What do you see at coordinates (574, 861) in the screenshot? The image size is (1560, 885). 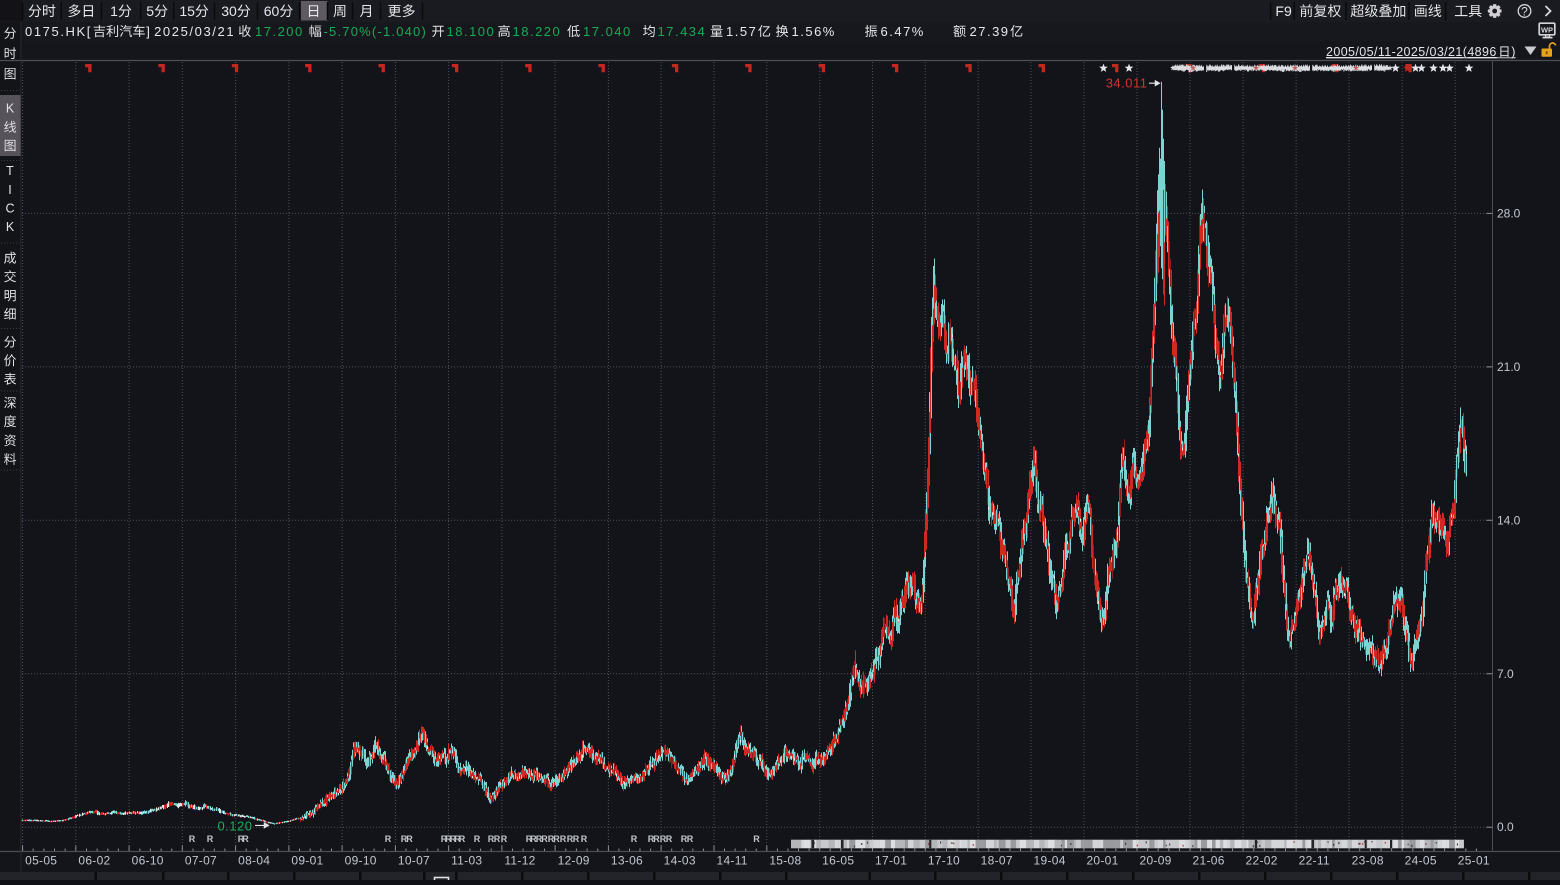 I see `svg-text: 12-09` at bounding box center [574, 861].